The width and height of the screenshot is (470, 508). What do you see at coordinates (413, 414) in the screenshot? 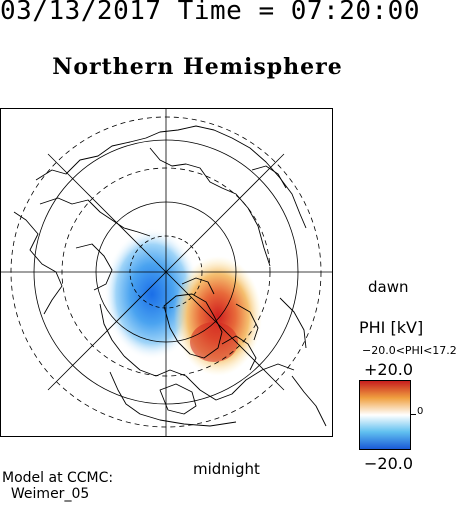
I see `colorbar-mid-tick` at bounding box center [413, 414].